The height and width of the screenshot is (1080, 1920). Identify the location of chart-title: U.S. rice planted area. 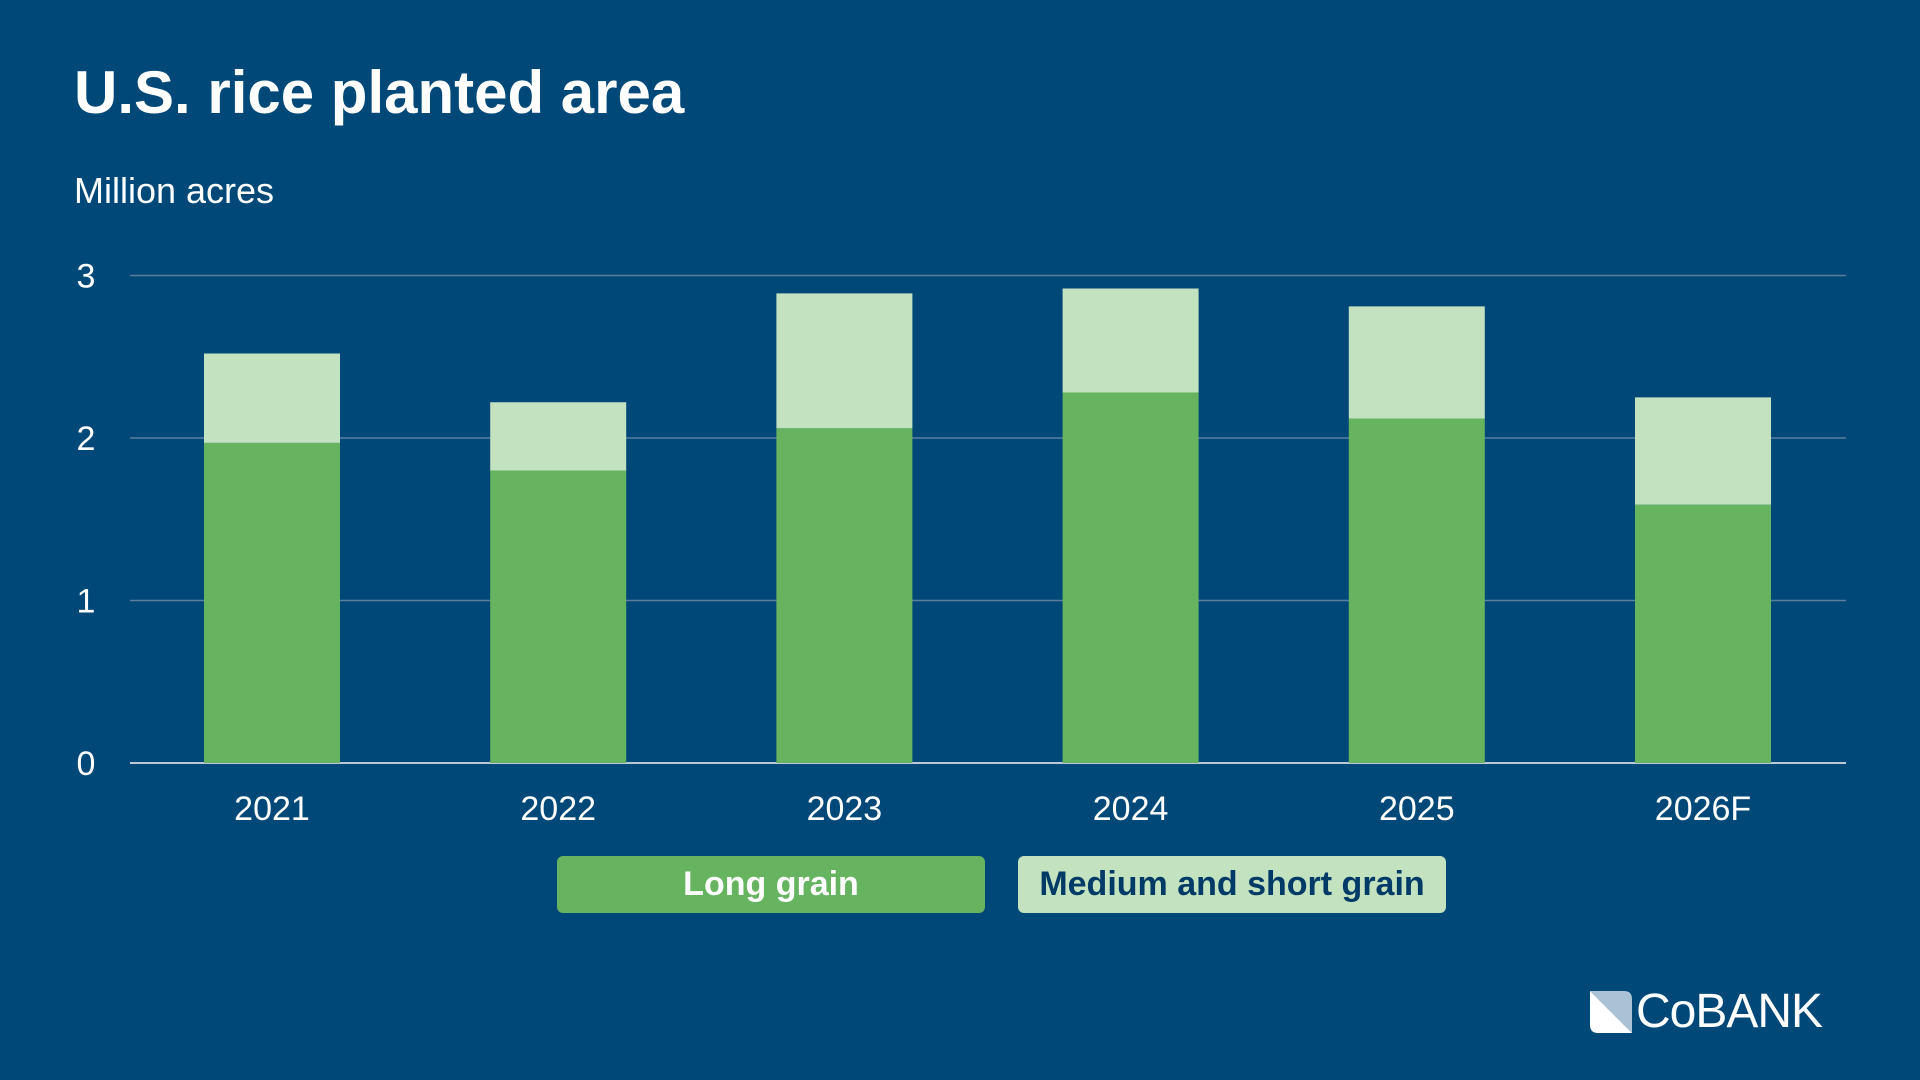
(379, 92).